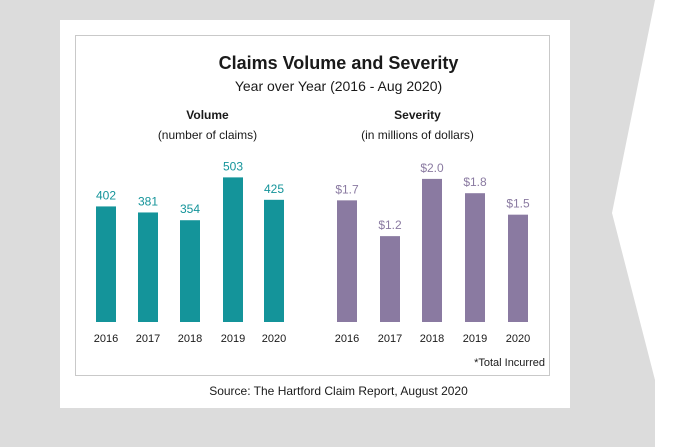  What do you see at coordinates (274, 260) in the screenshot?
I see `volume-bar-2020` at bounding box center [274, 260].